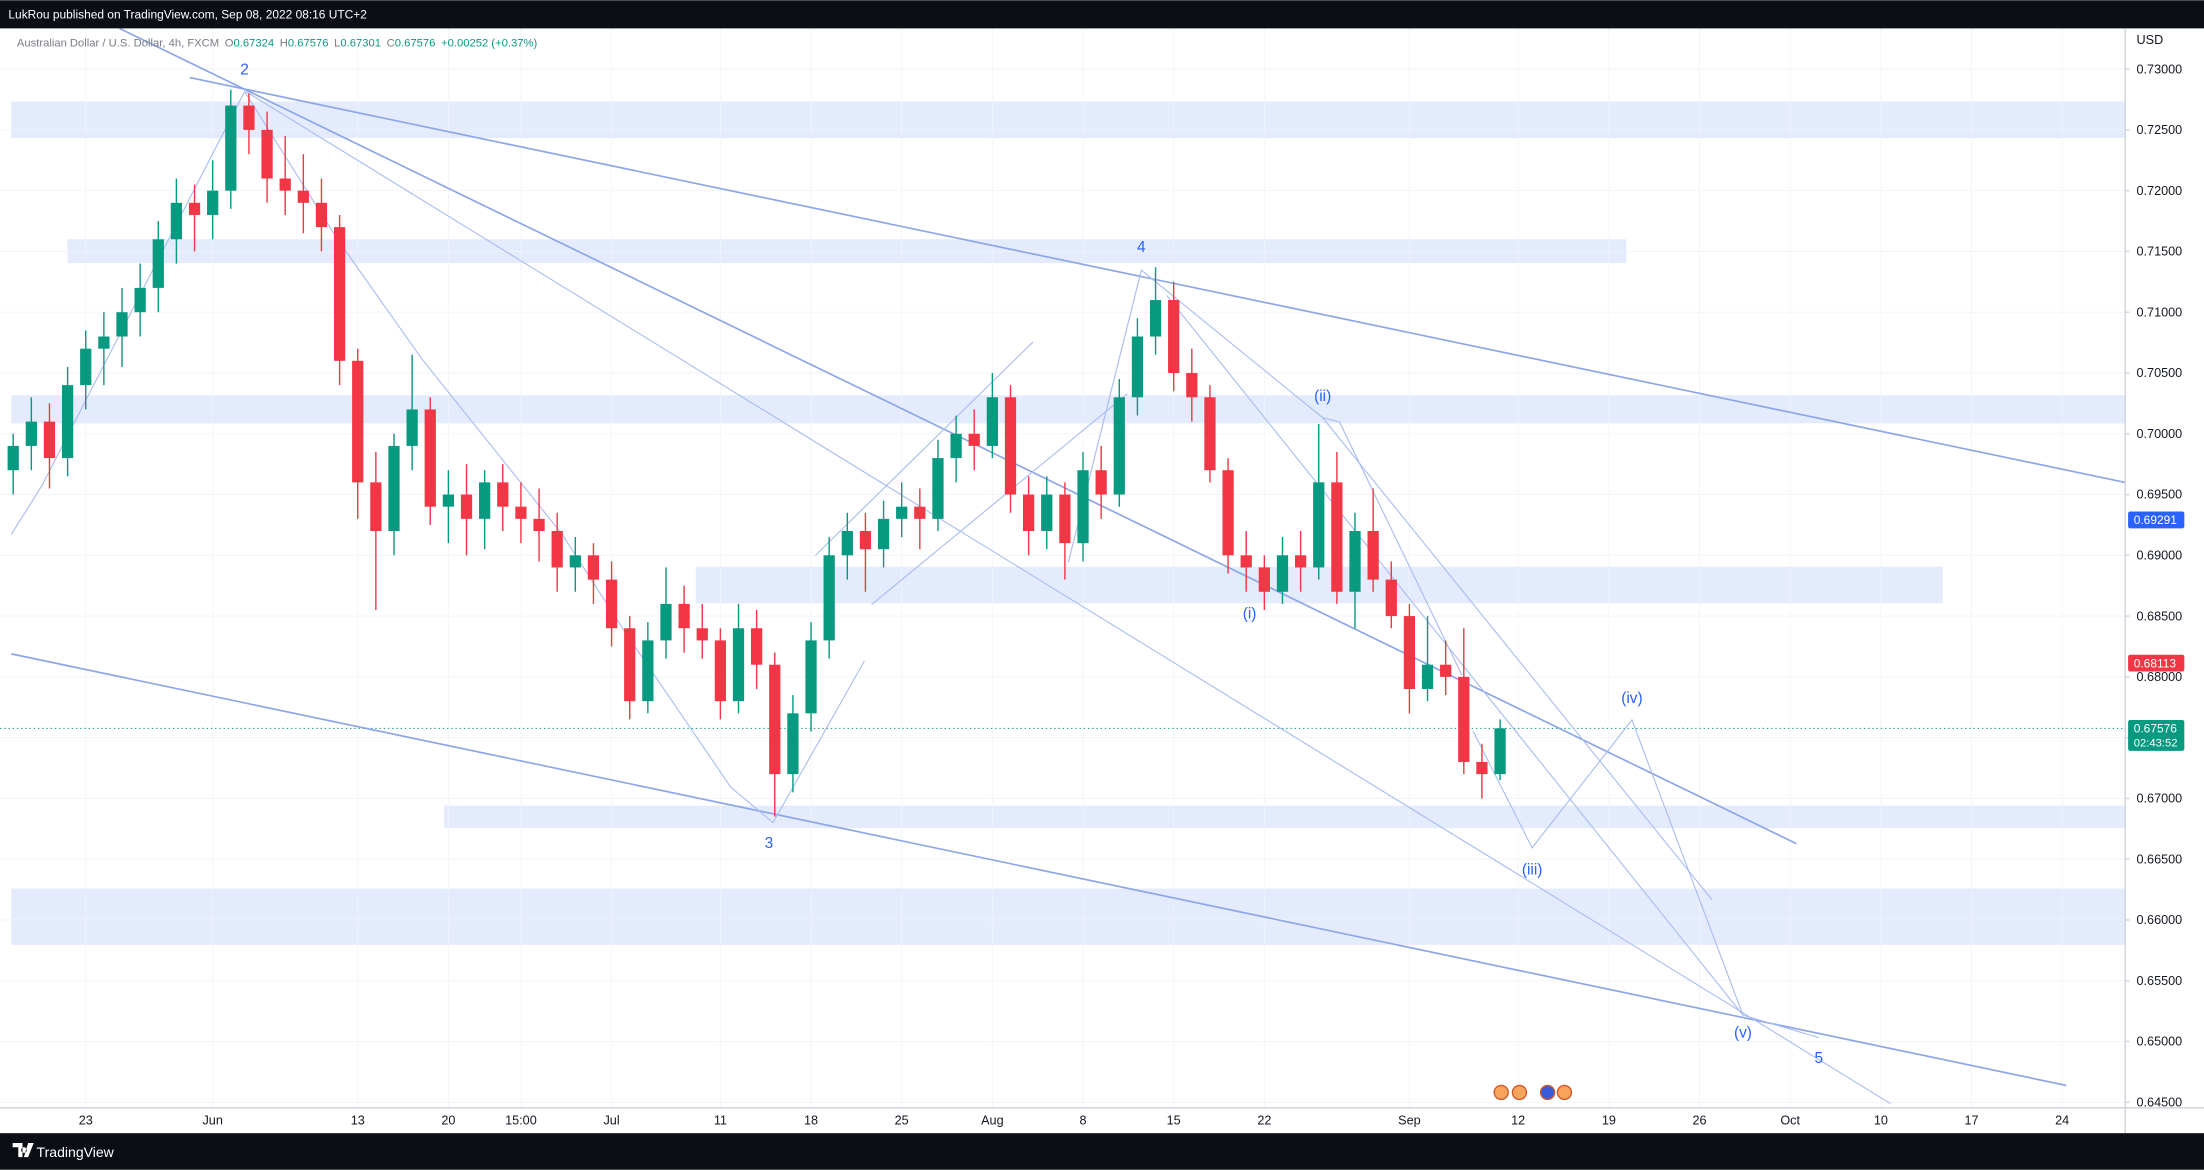  What do you see at coordinates (521, 1121) in the screenshot?
I see `x-tick-label: 15:00` at bounding box center [521, 1121].